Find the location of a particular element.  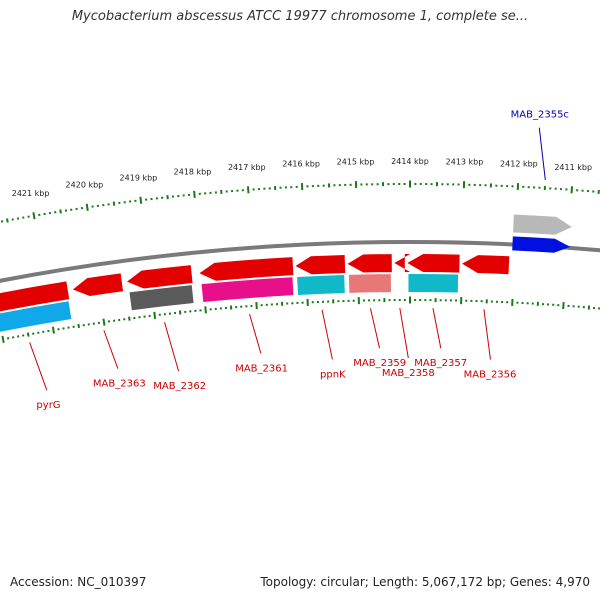

inner-scale-track is located at coordinates (300, 319).